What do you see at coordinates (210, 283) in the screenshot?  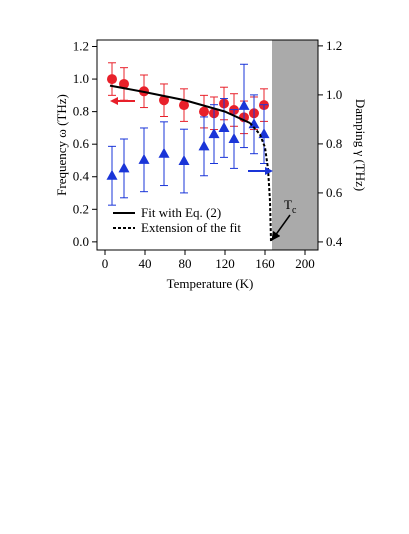 I see `x-axis-label: Temperature (K)` at bounding box center [210, 283].